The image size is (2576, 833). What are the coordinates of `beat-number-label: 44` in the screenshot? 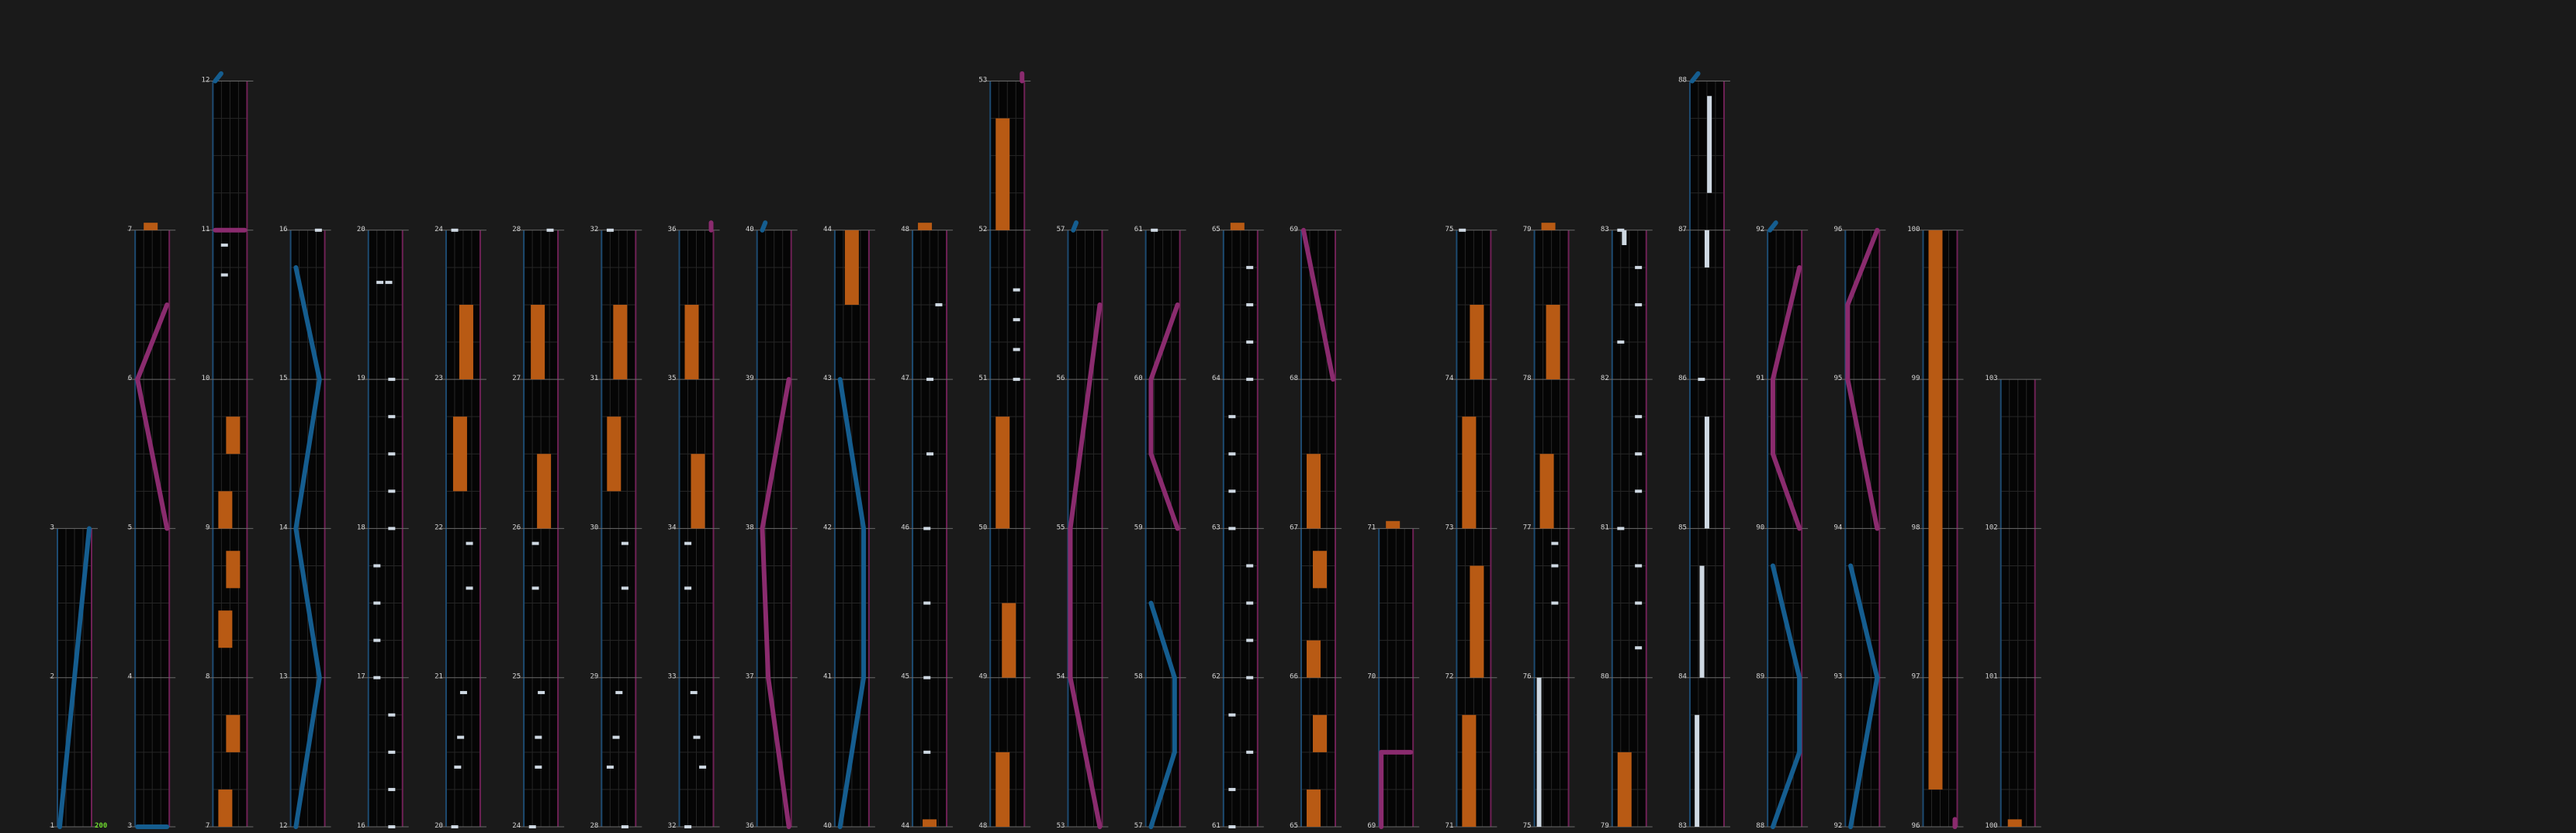 It's located at (827, 229).